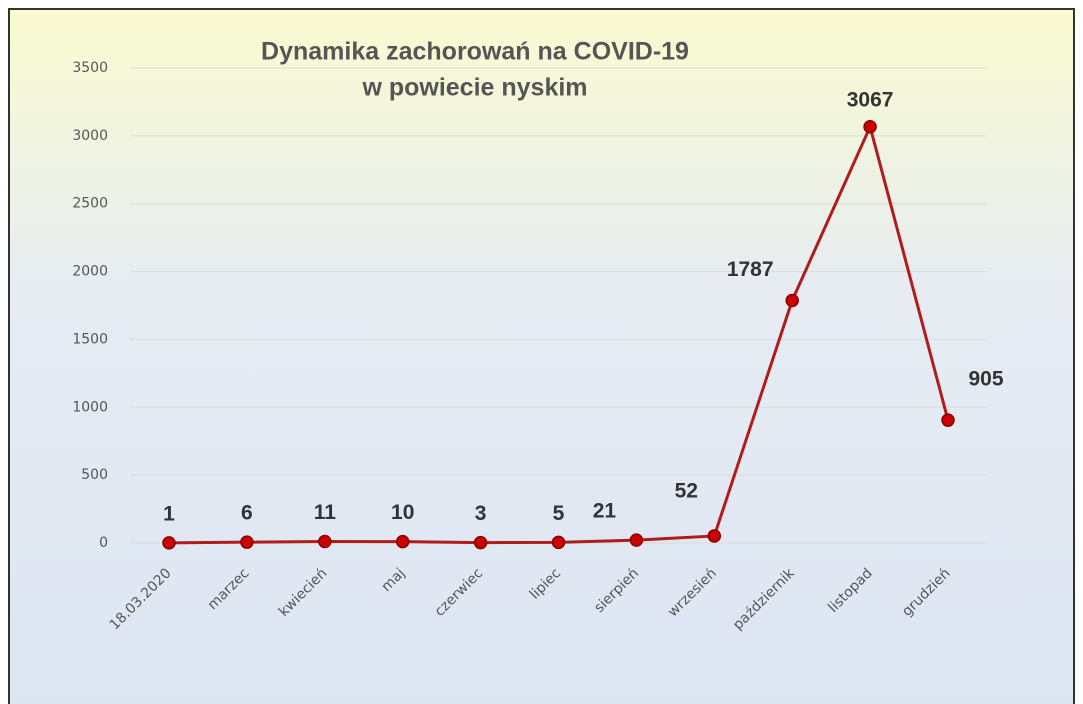  I want to click on data-label: 905, so click(985, 379).